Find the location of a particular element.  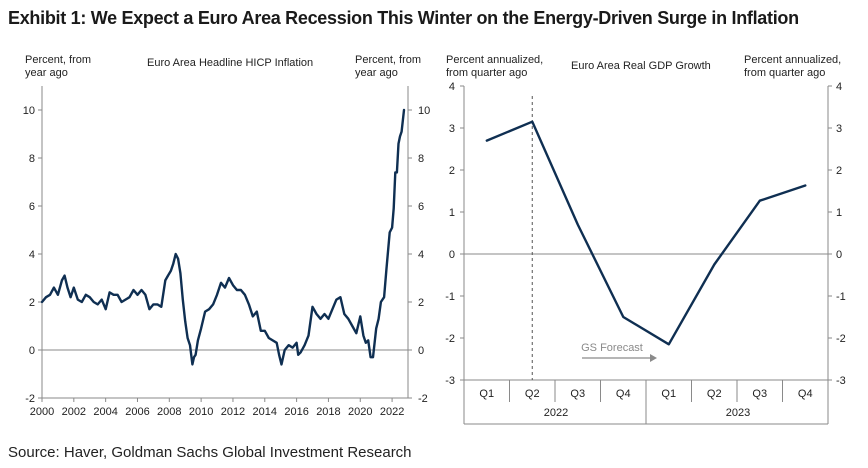

hicp-xtick-label: 2012 is located at coordinates (233, 412).